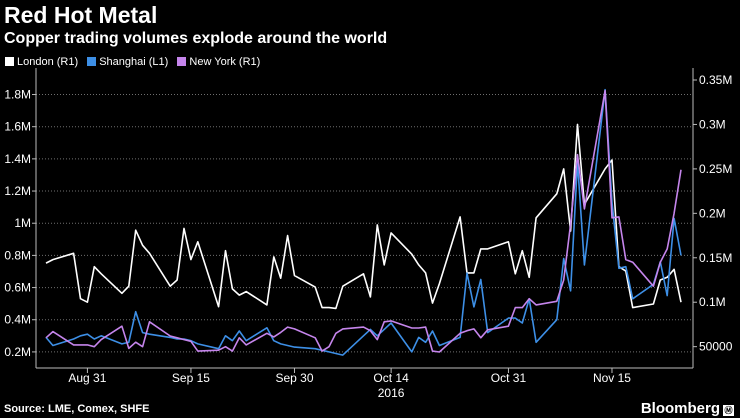 This screenshot has width=740, height=418. I want to click on x-axis-year-label: 2016, so click(391, 393).